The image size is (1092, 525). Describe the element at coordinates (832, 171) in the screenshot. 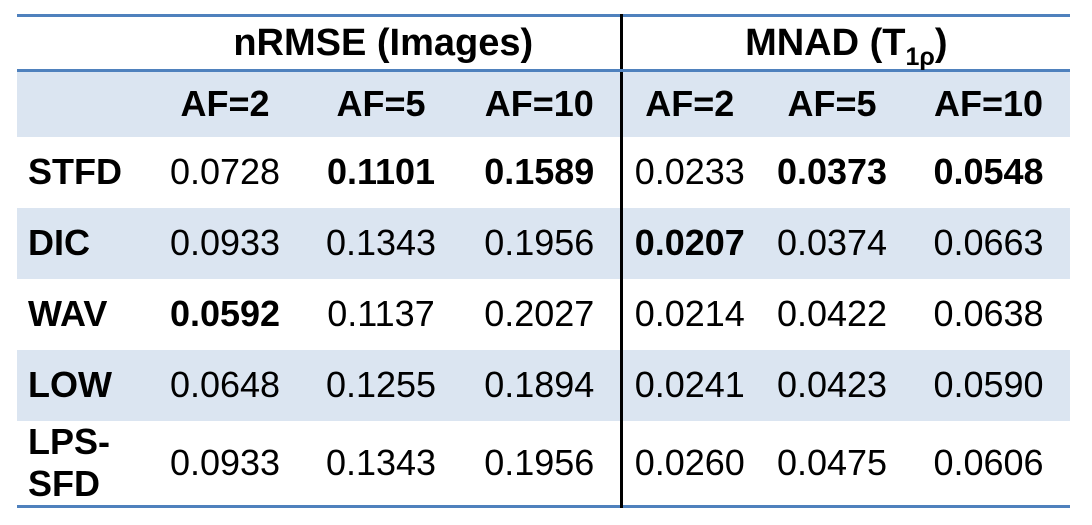

I see `metric-value-cell: 0.0373` at that location.